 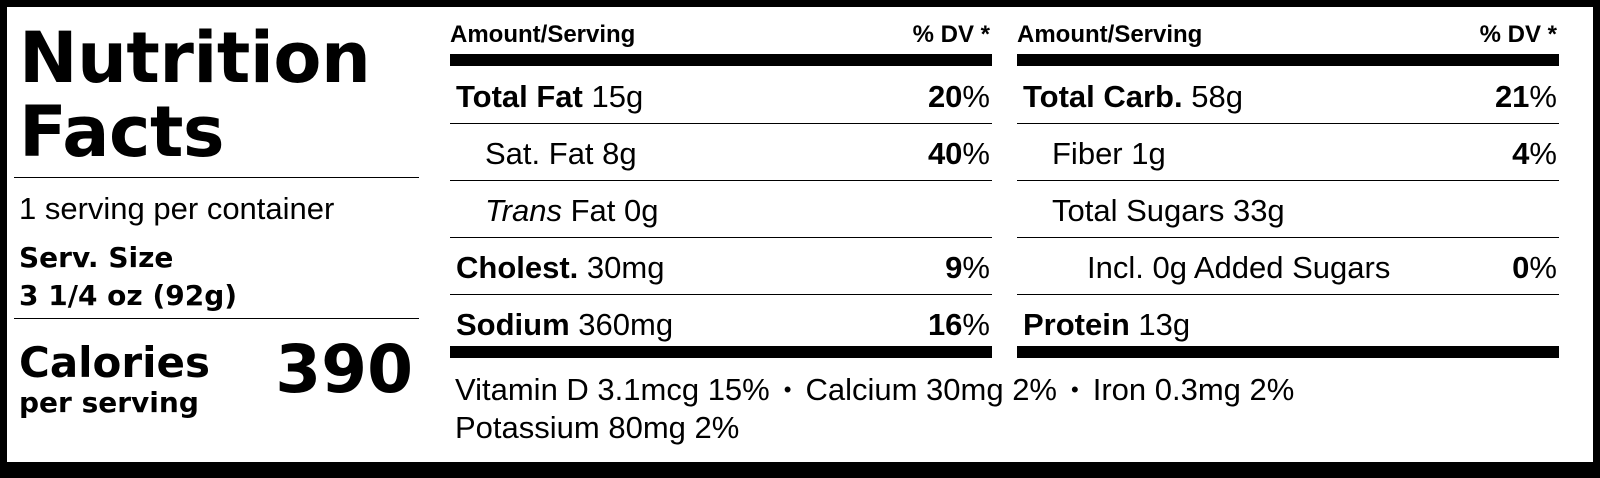 What do you see at coordinates (945, 153) in the screenshot?
I see `daily-value-number: 40` at bounding box center [945, 153].